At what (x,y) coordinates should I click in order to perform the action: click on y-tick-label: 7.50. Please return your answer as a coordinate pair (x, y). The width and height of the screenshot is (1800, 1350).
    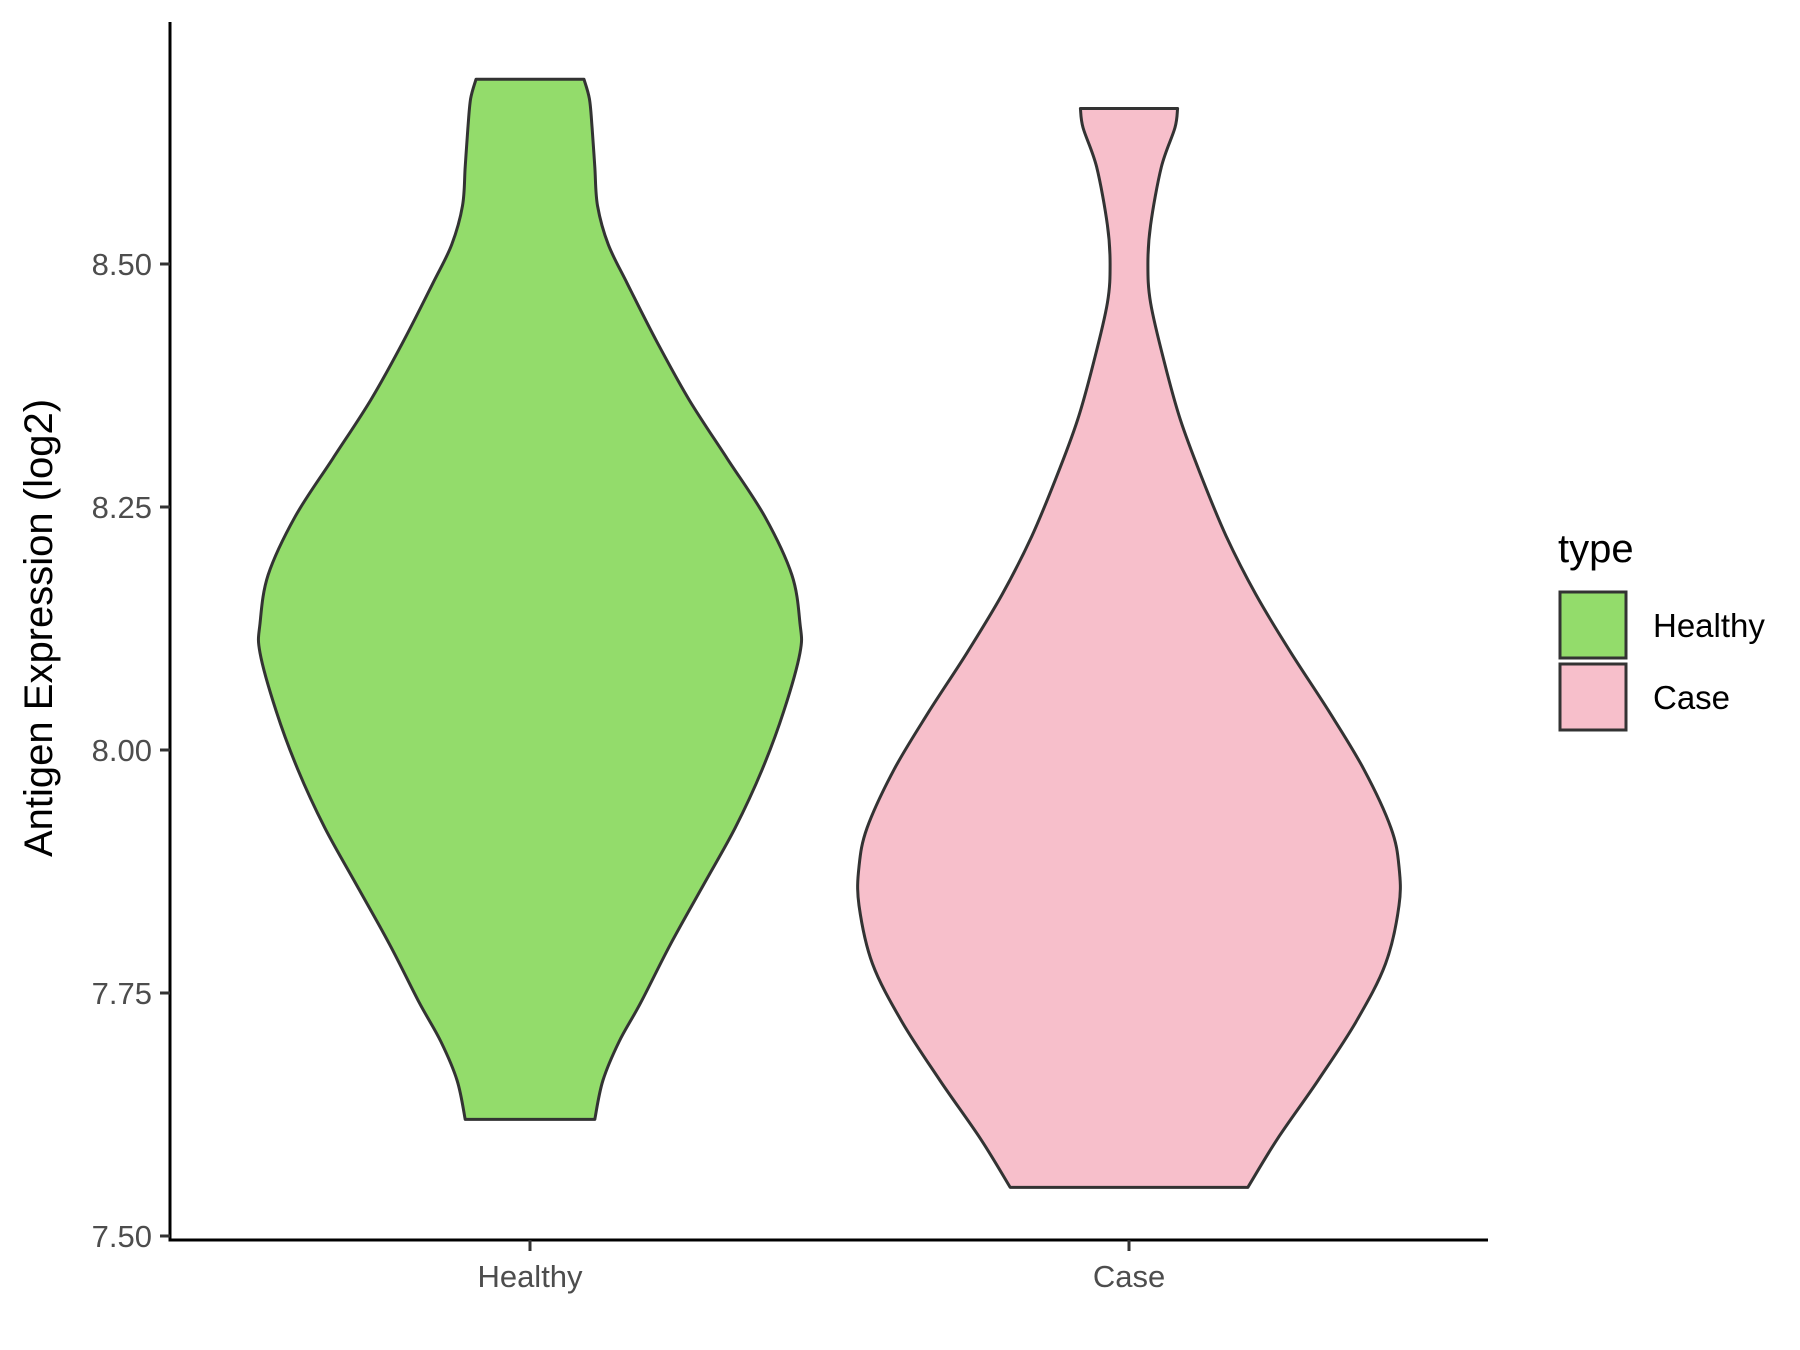
    Looking at the image, I should click on (122, 1236).